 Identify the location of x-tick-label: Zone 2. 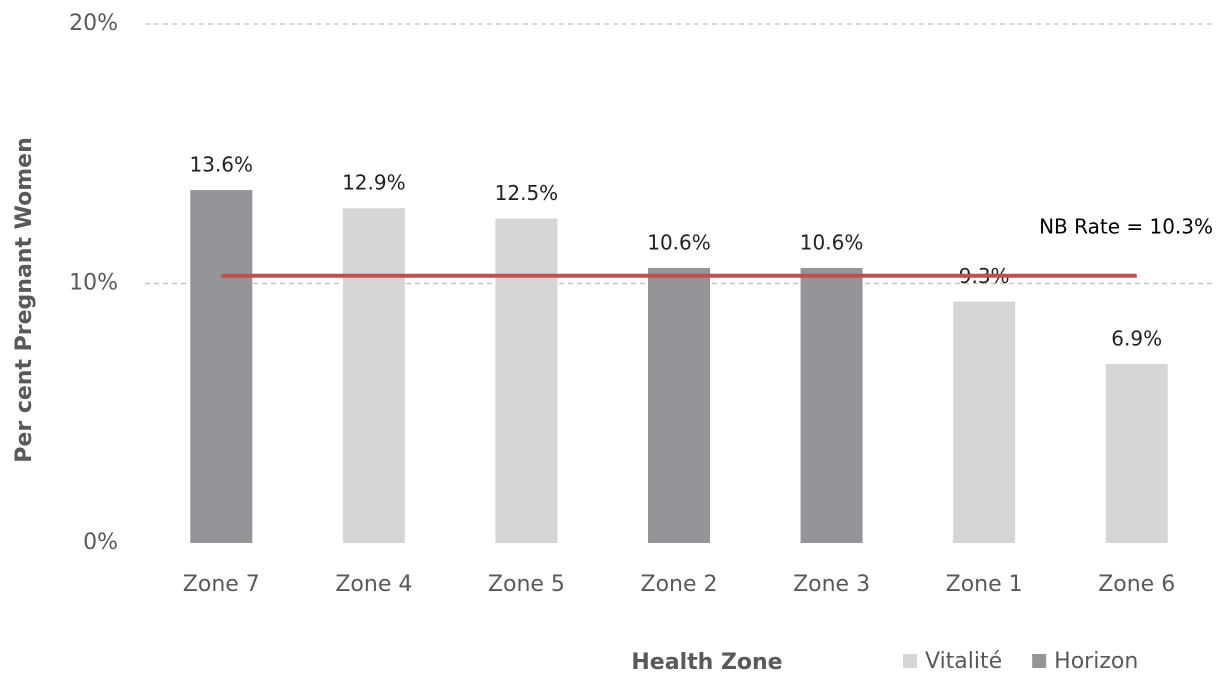
(679, 584).